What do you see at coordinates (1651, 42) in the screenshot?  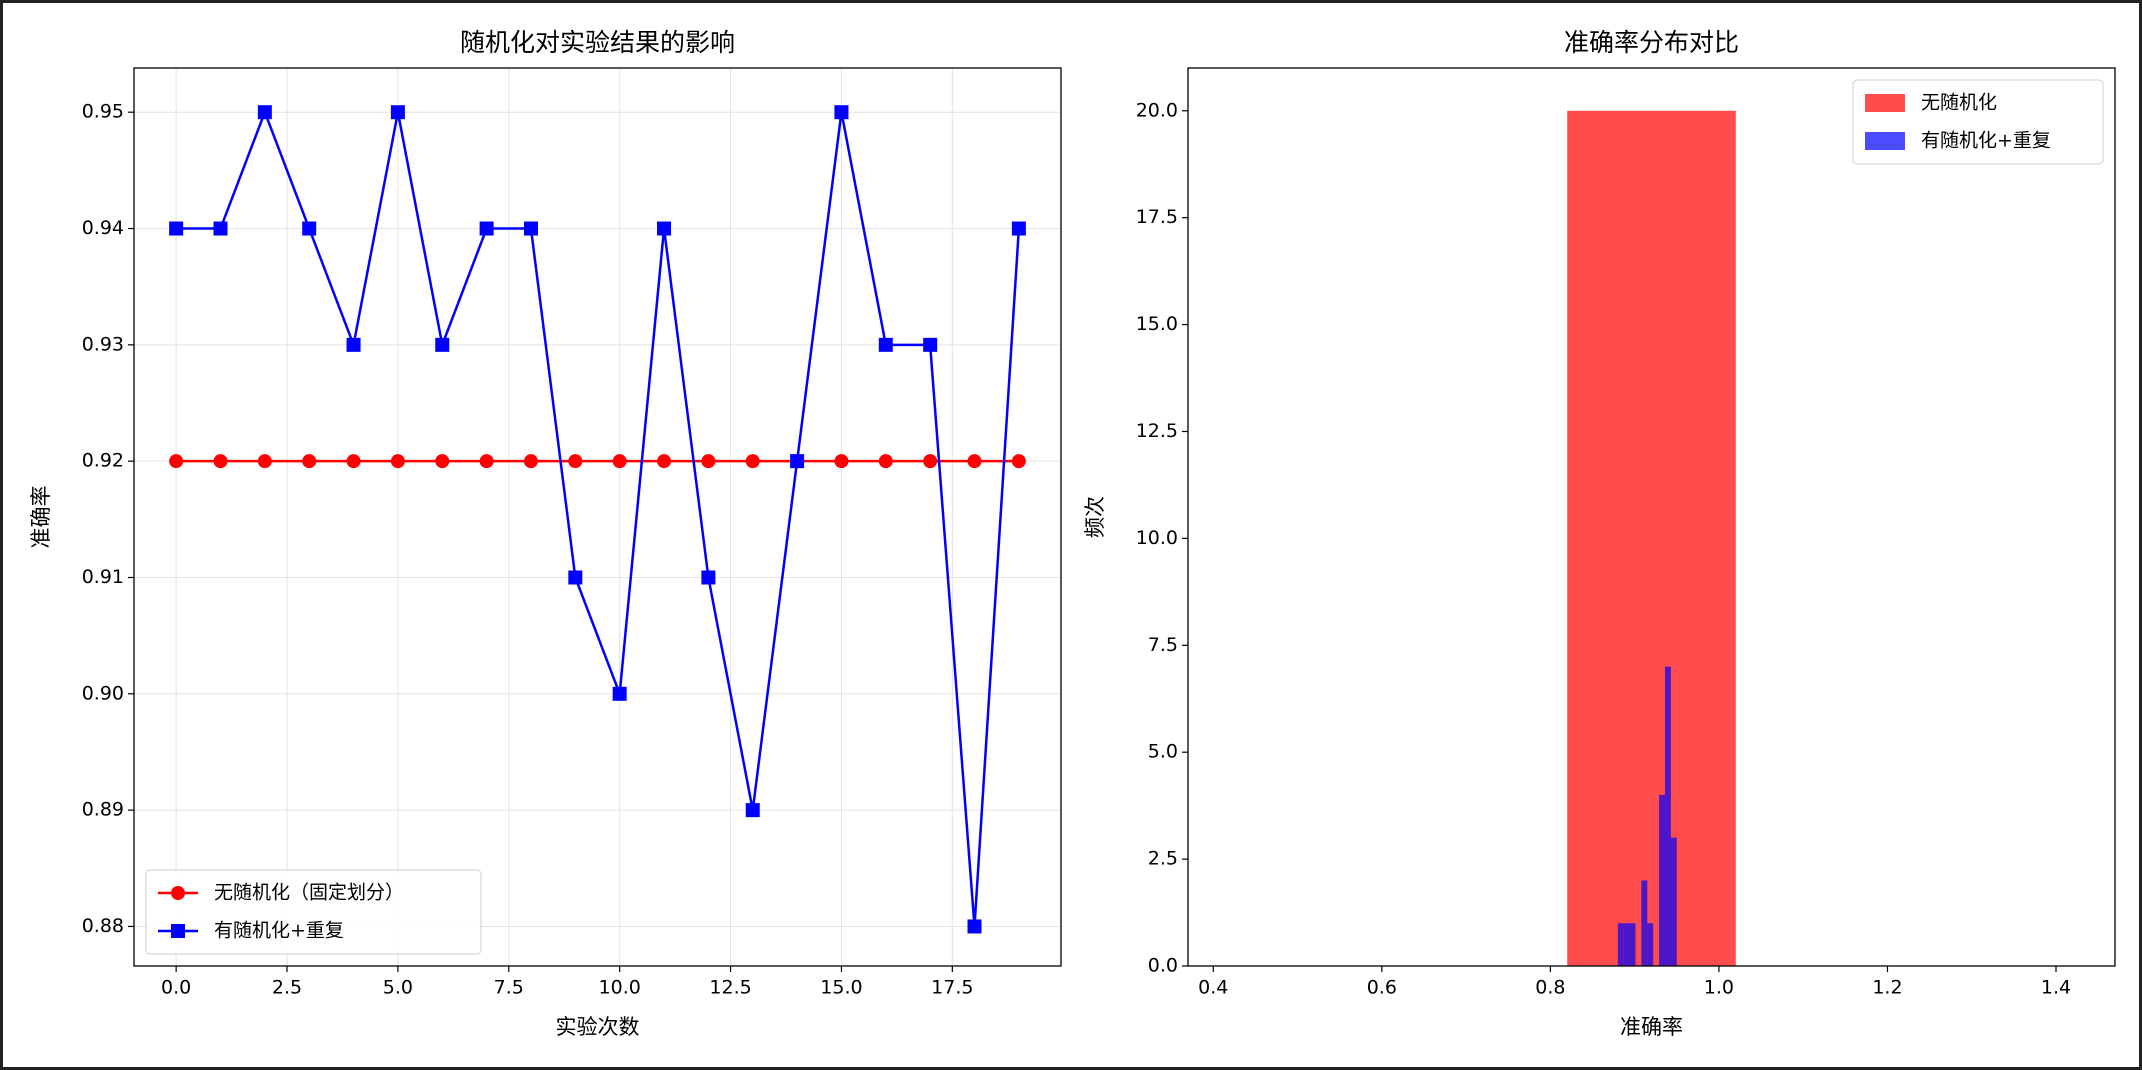 I see `chart-title: 准确率分布对比` at bounding box center [1651, 42].